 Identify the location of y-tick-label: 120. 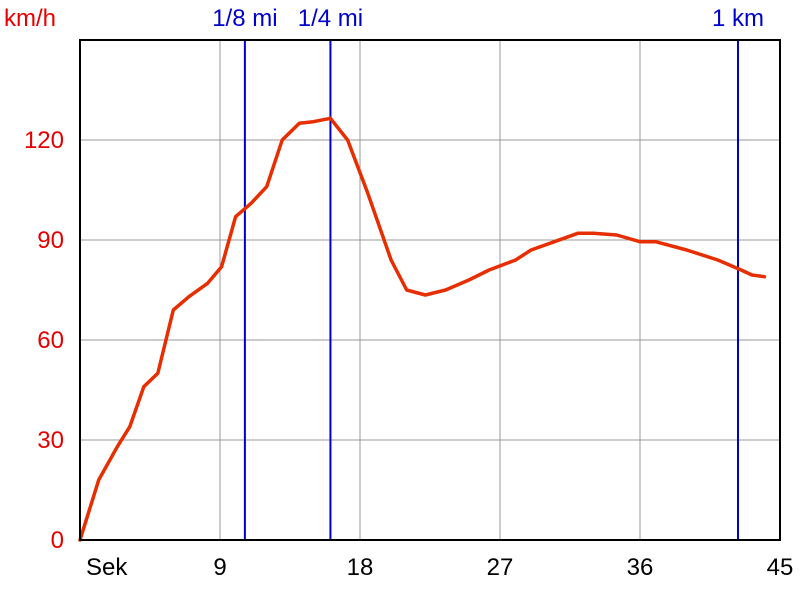
(44, 140).